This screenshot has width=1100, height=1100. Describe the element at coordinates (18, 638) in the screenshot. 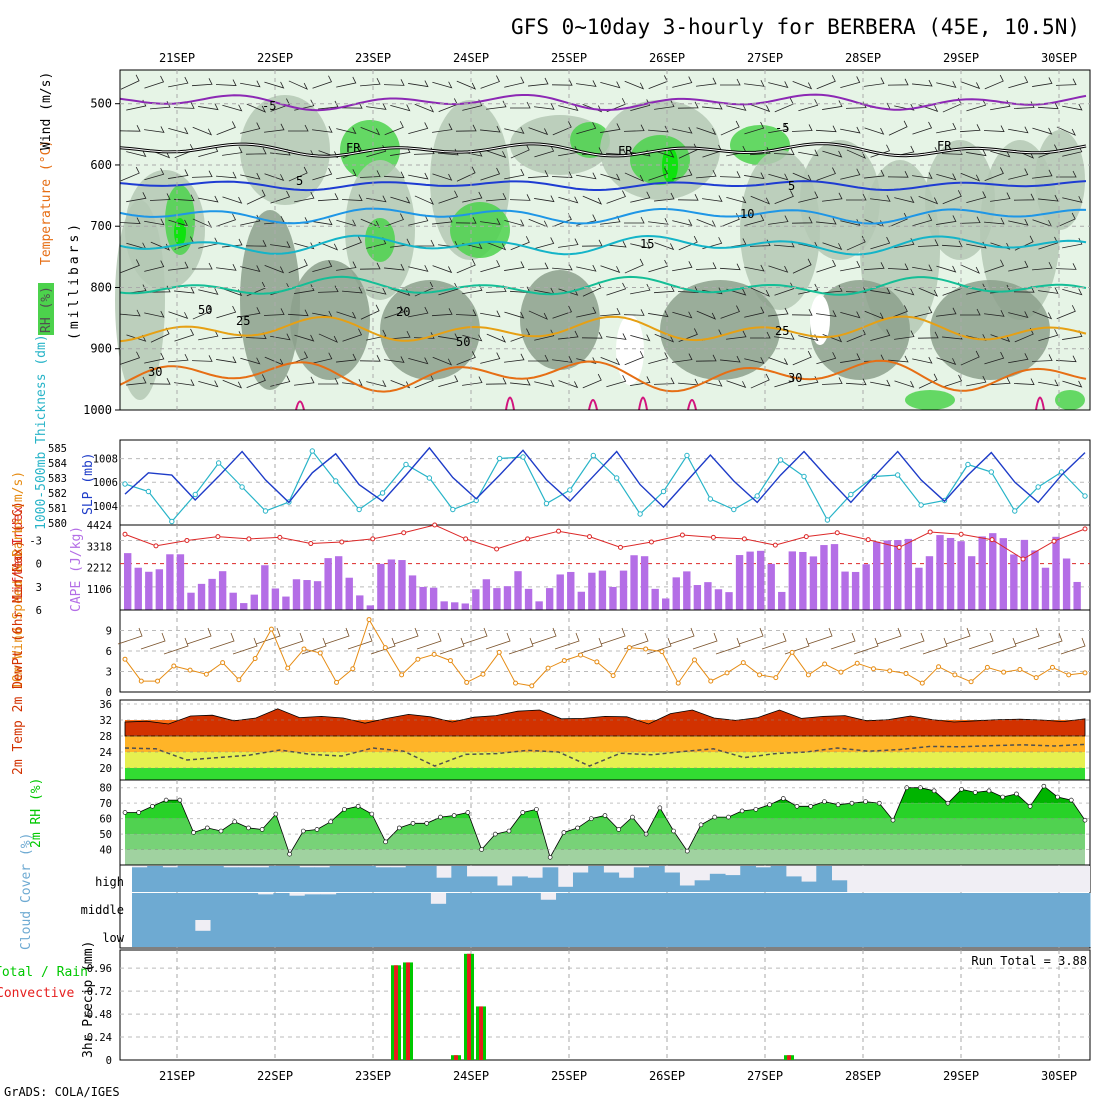

I see `temp2m-label: 2m Temp 2m DewPt (6hr Min/Max) (°C)` at that location.